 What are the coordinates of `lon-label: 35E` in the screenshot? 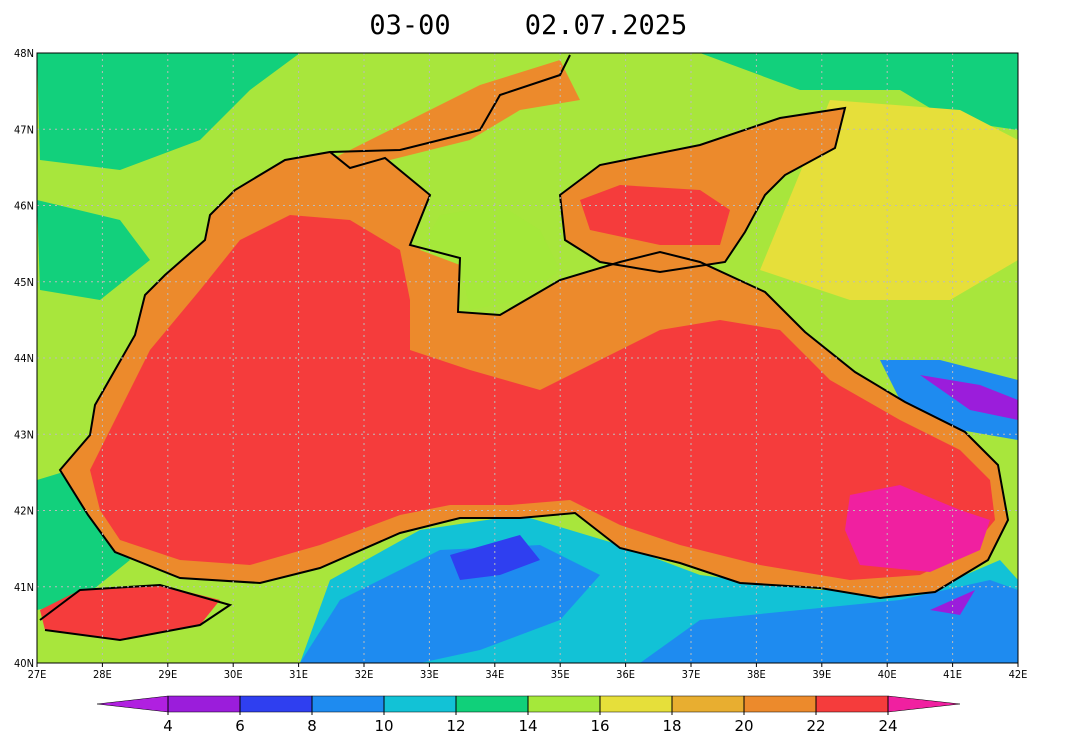 It's located at (560, 674).